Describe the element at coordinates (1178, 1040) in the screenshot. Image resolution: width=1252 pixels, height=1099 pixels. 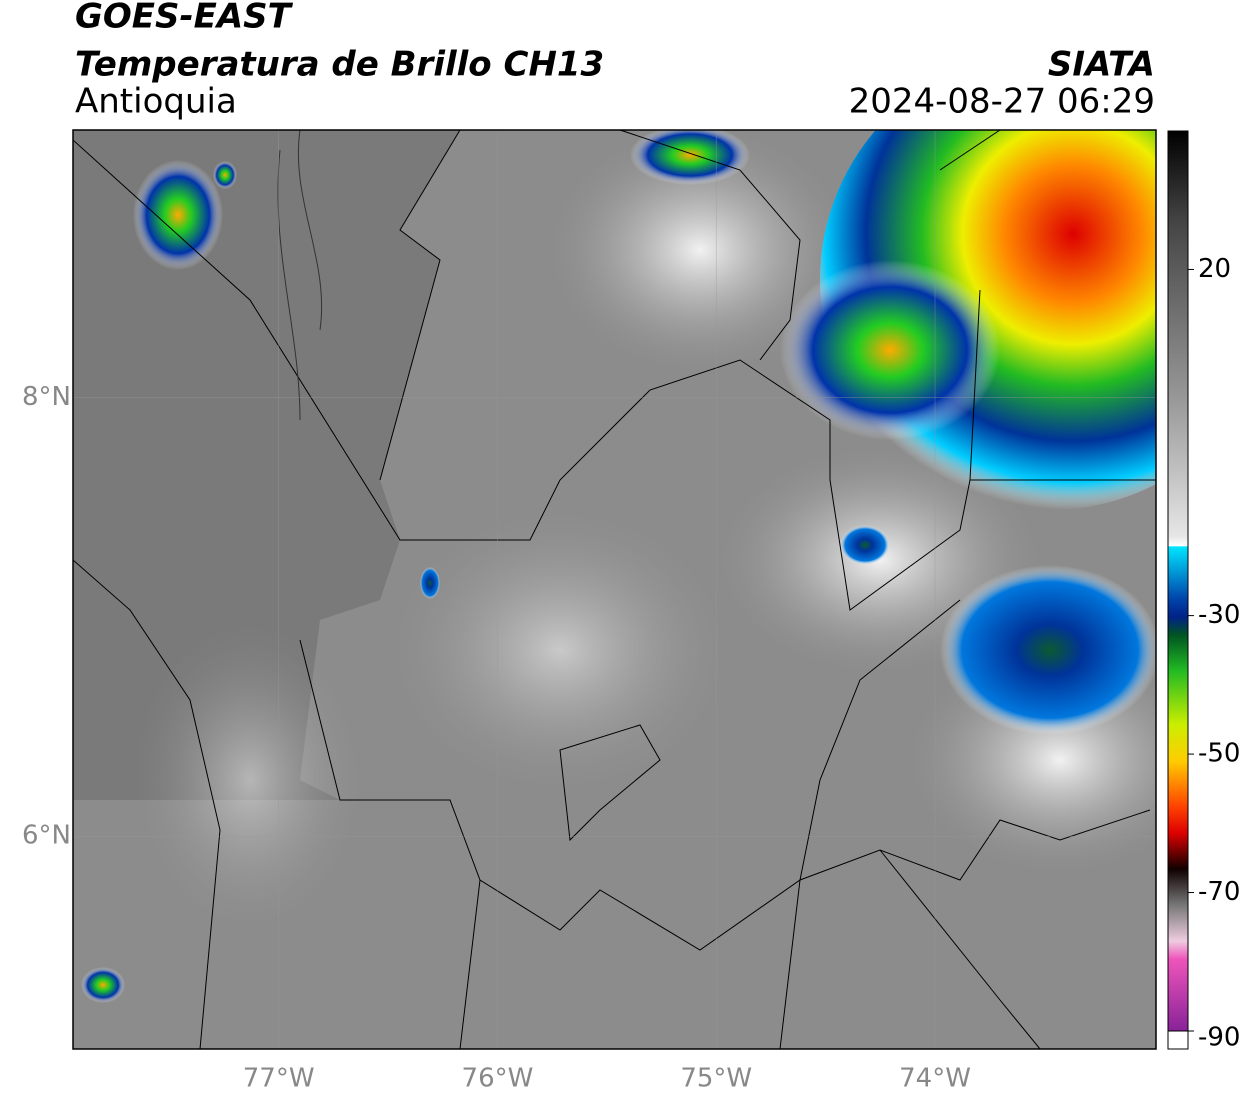
I see `colorbar-under` at that location.